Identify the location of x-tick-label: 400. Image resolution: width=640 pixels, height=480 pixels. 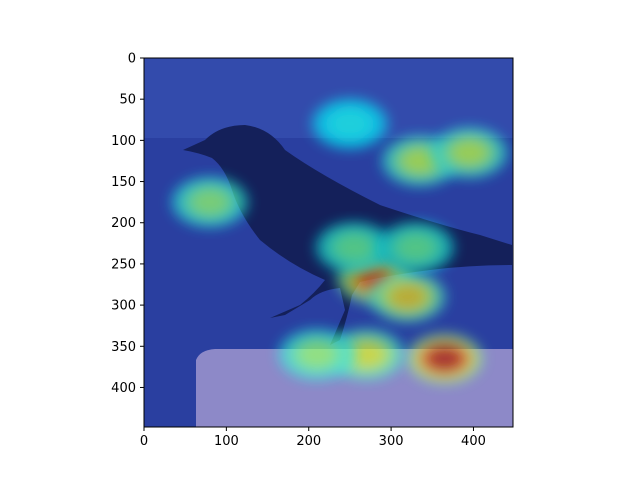
(473, 441).